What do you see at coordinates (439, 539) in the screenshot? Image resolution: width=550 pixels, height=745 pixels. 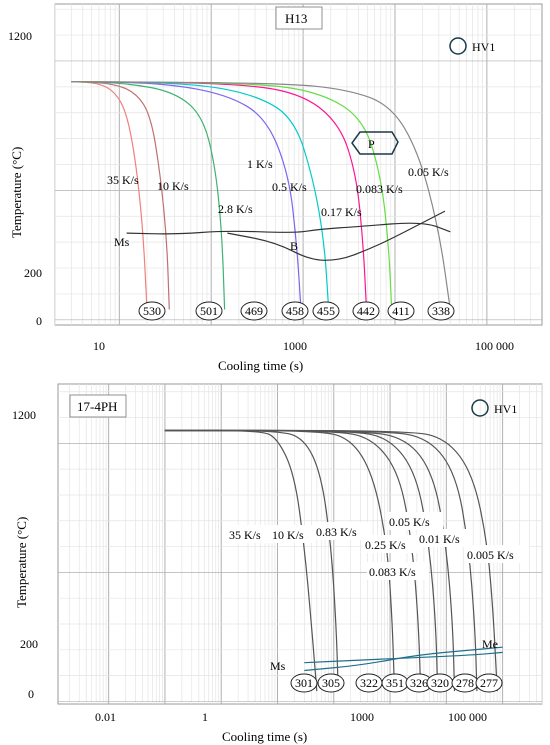 I see `17-4ph-rate-label-6: 0.01 K/s` at bounding box center [439, 539].